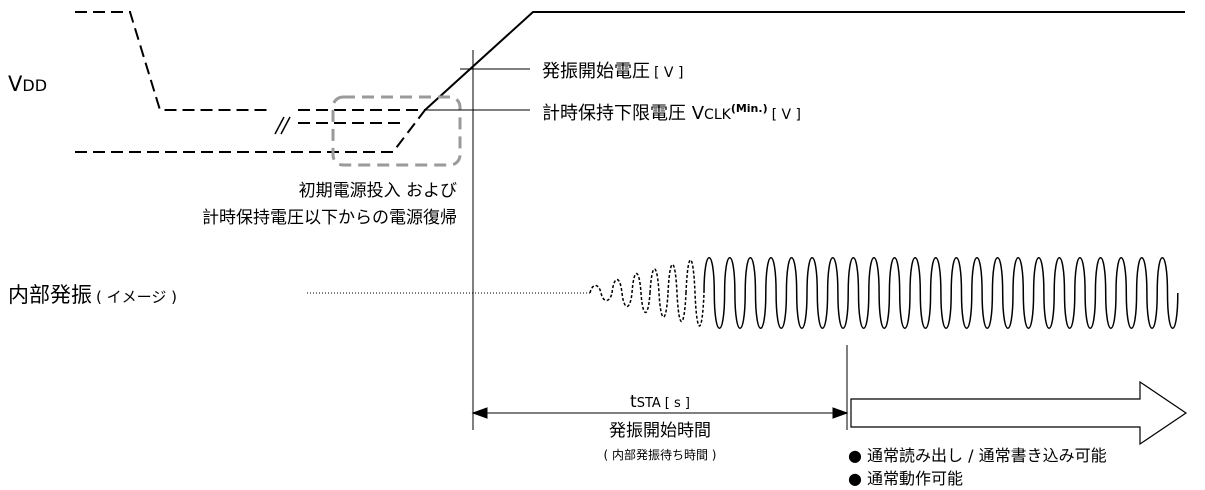 Image resolution: width=1205 pixels, height=490 pixels. I want to click on osc-stable-cycles, so click(941, 293).